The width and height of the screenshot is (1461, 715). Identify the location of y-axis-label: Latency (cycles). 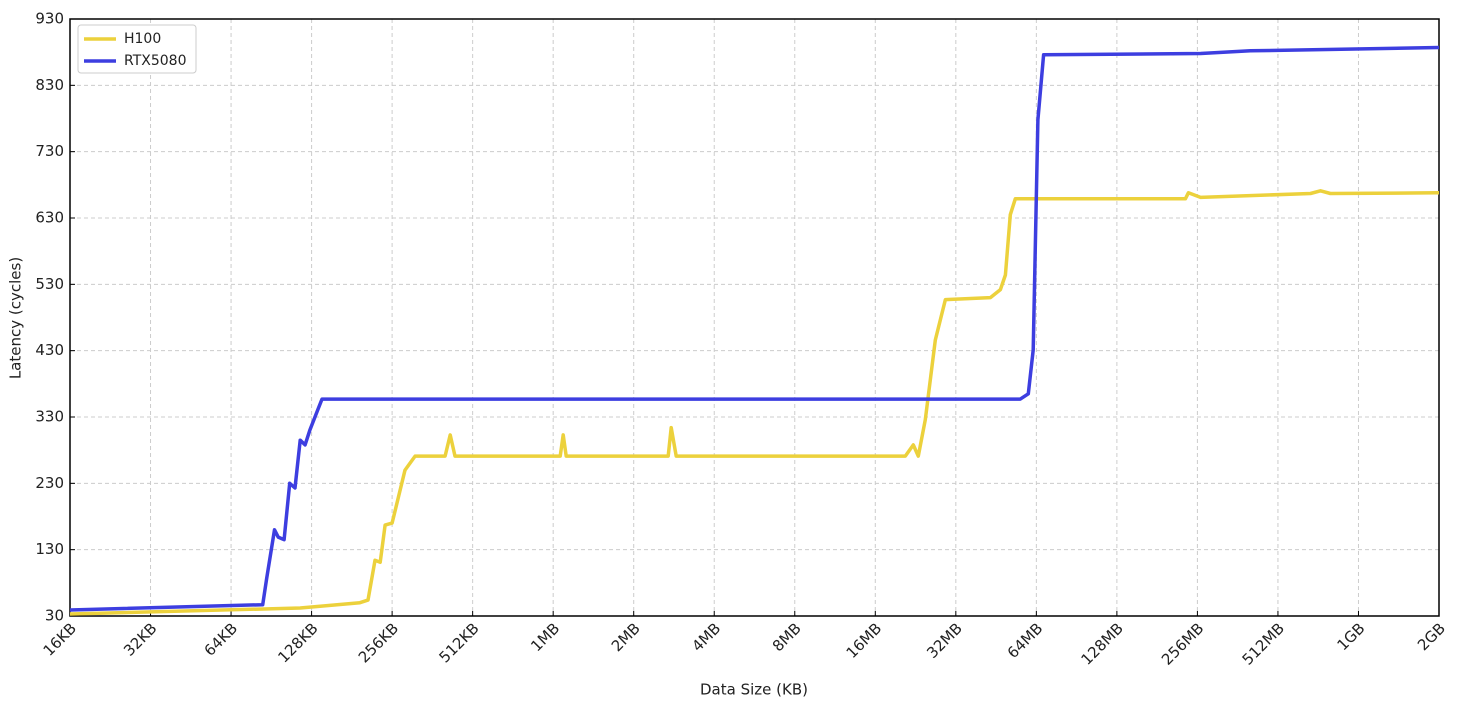
(16, 318).